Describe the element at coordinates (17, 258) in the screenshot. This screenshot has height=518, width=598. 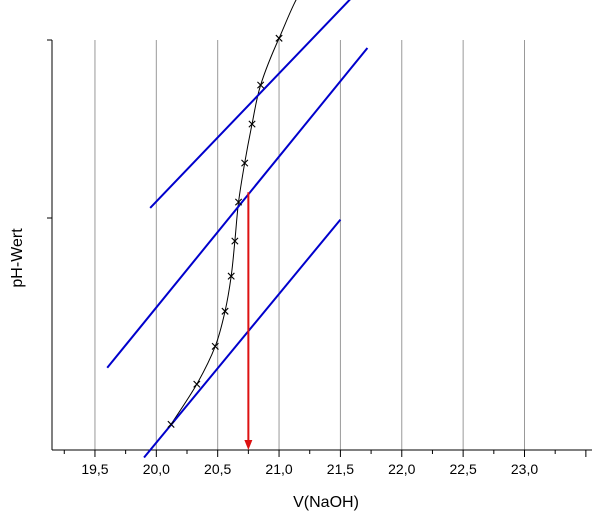
I see `y-axis-title: pH-Wert` at that location.